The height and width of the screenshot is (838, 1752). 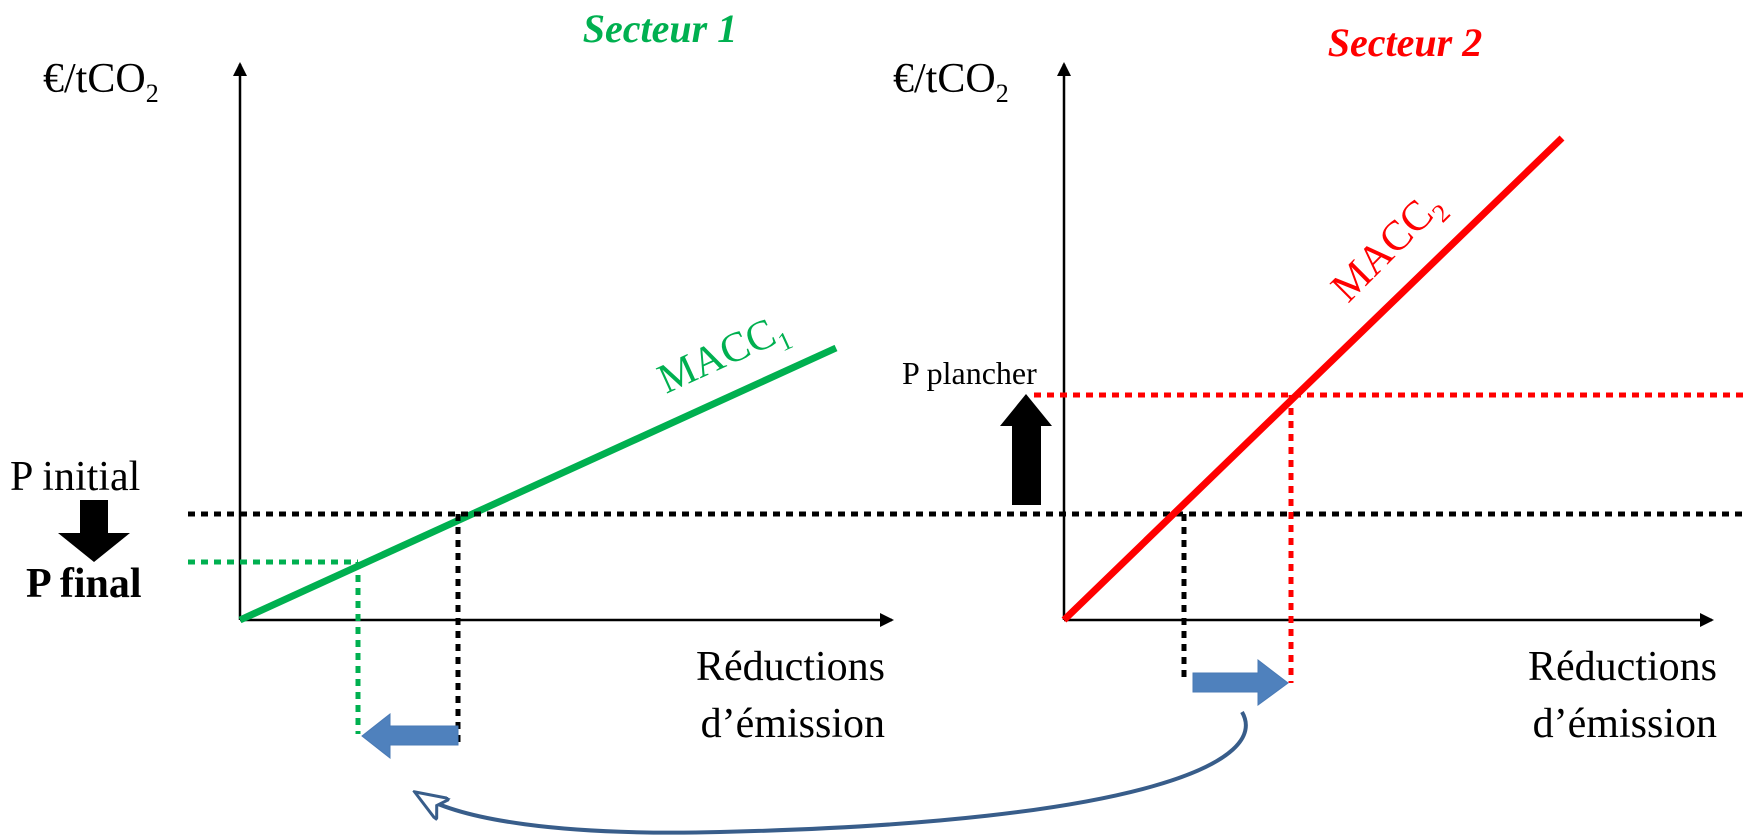 What do you see at coordinates (969, 373) in the screenshot?
I see `price-floor-label: P plancher` at bounding box center [969, 373].